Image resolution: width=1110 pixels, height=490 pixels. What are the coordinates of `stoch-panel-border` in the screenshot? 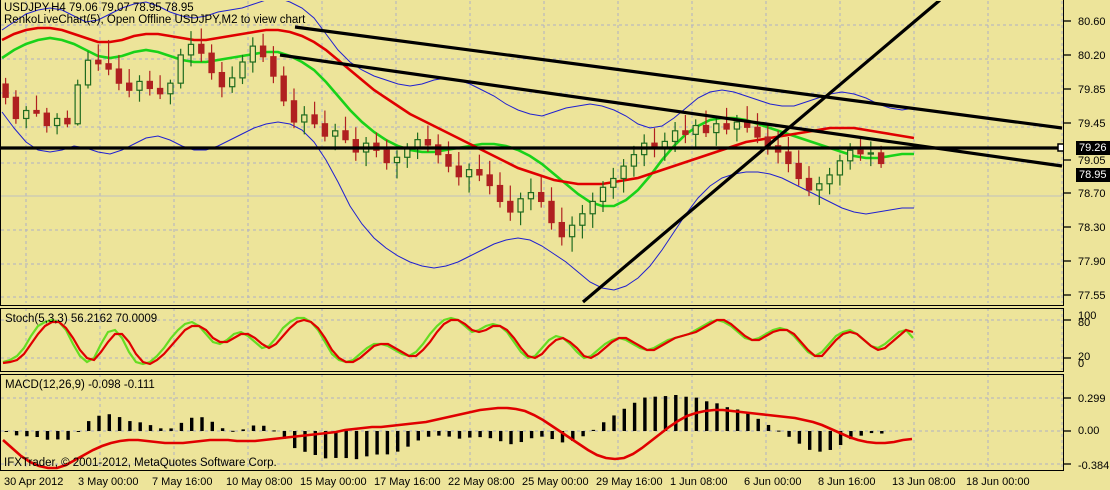 It's located at (532, 340).